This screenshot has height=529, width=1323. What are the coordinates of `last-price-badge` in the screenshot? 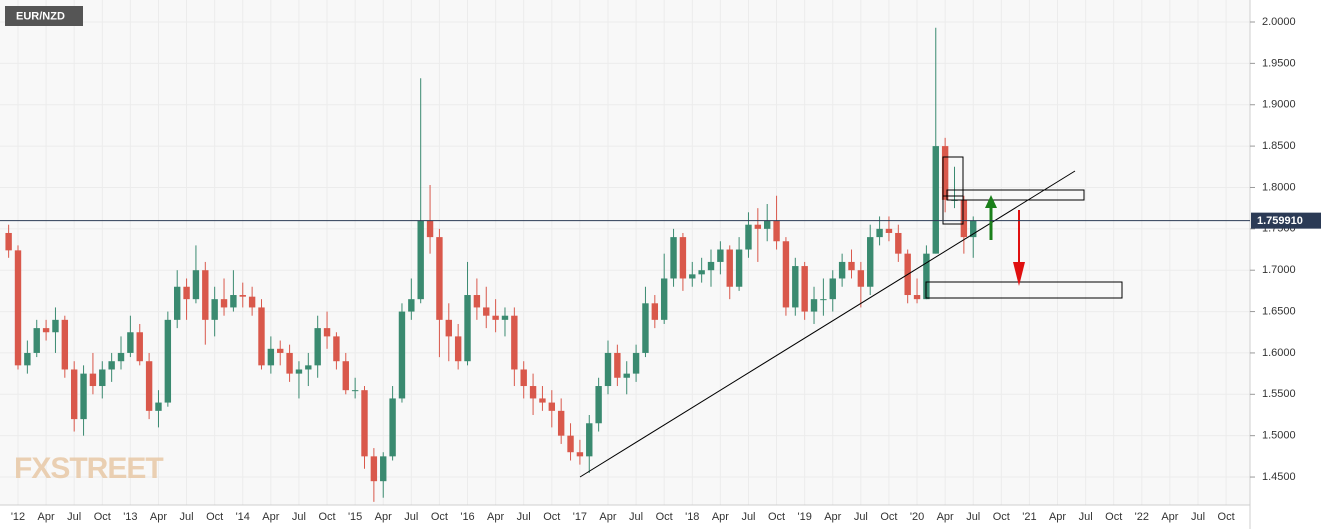 It's located at (1286, 220).